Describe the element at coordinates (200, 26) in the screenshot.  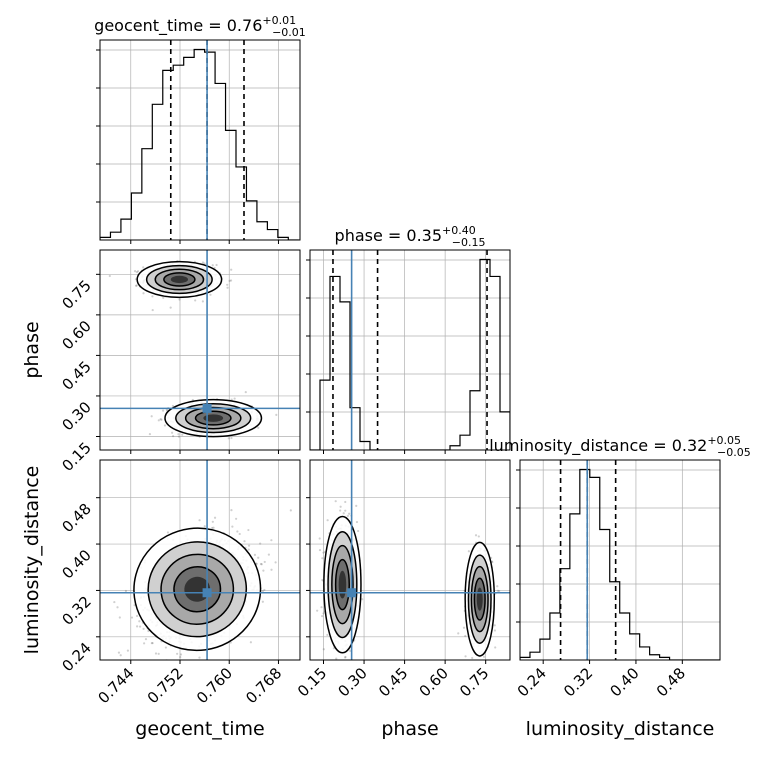
I see `title-geocent-time: geocent_time = 0.76+0.01 −0.01` at that location.